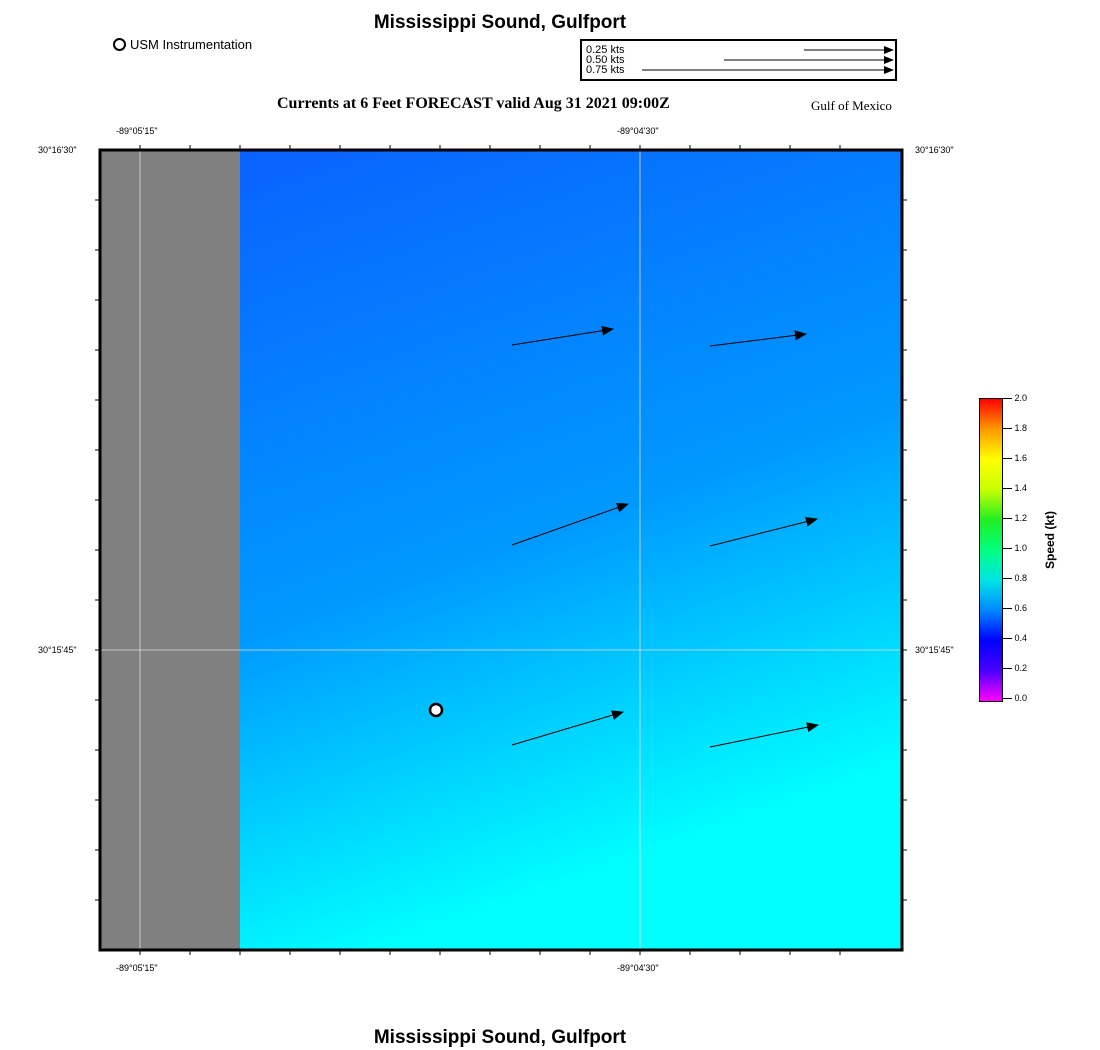  What do you see at coordinates (1014, 638) in the screenshot?
I see `colorbar-tick: 0.4` at bounding box center [1014, 638].